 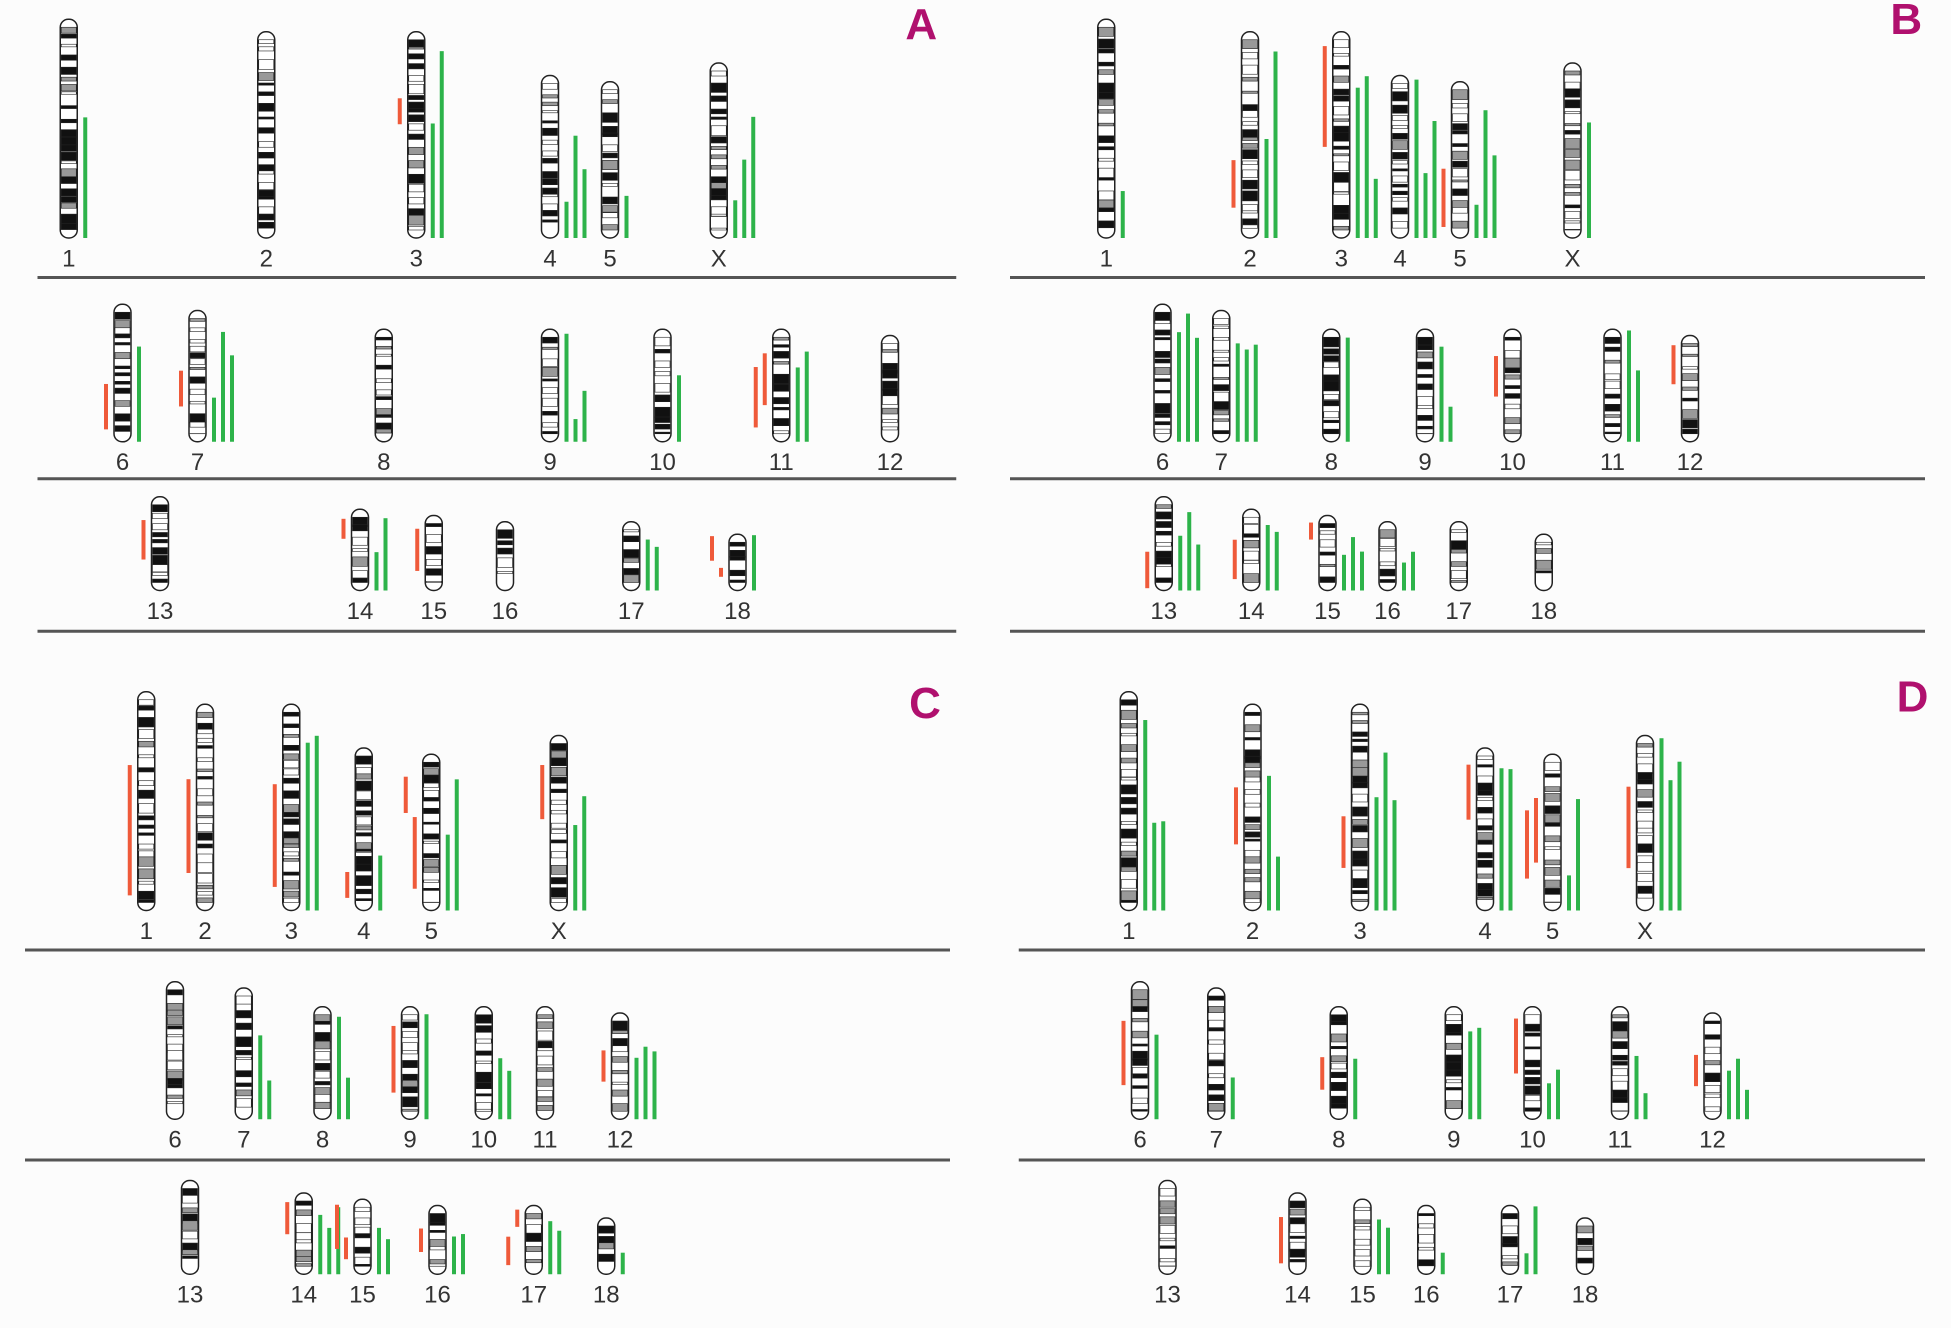 What do you see at coordinates (1424, 462) in the screenshot?
I see `chromosome-label: 9` at bounding box center [1424, 462].